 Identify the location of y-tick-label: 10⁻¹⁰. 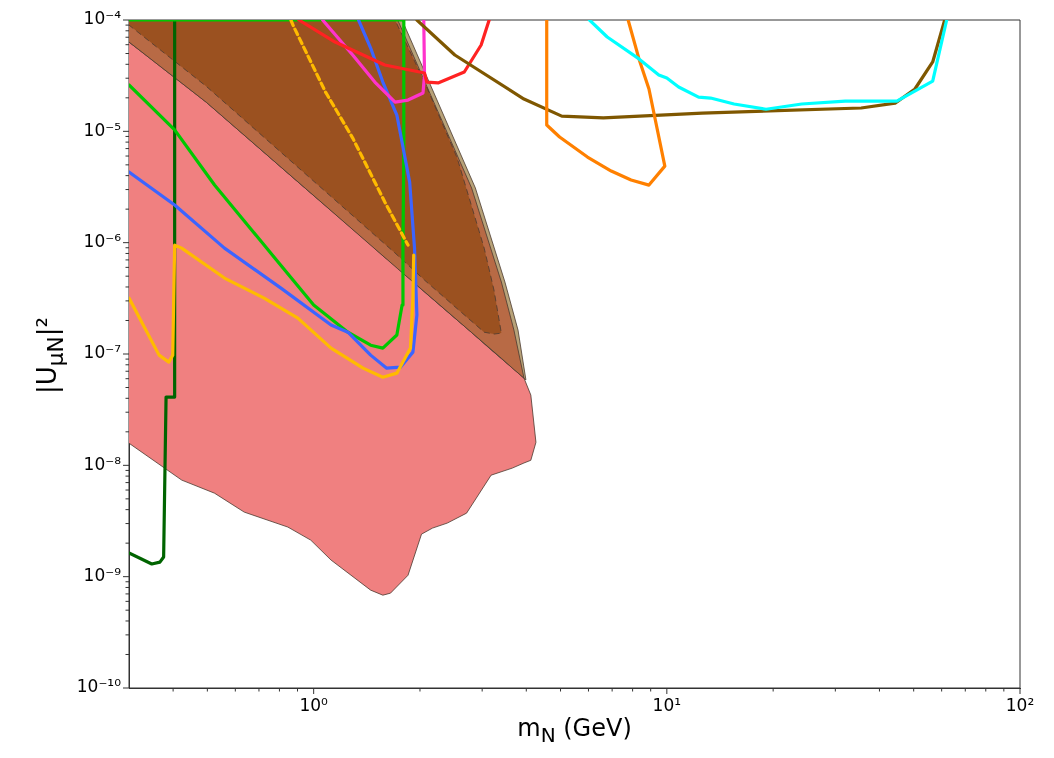
(99, 686).